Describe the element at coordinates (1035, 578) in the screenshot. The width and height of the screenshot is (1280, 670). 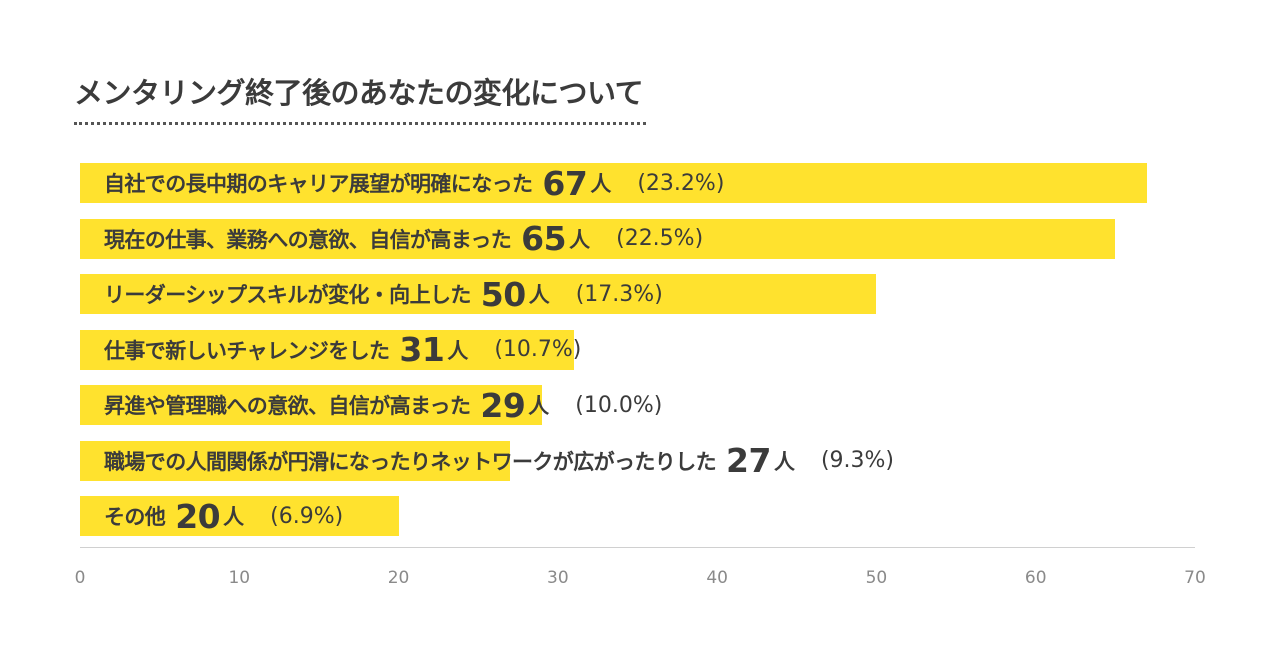
I see `x-tick-label: 60` at that location.